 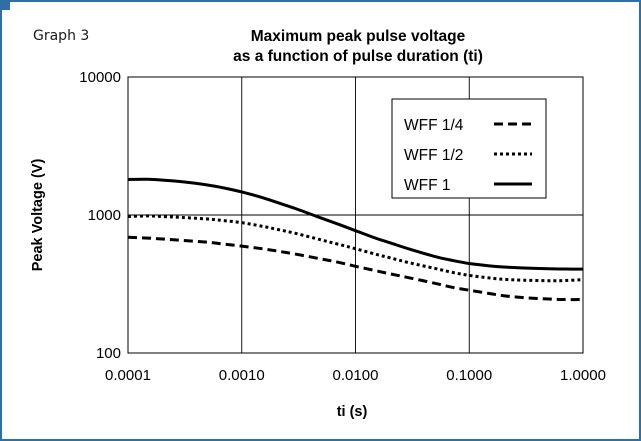 What do you see at coordinates (358, 56) in the screenshot?
I see `chart-title-line-2: as a function of pulse duration (ti)` at bounding box center [358, 56].